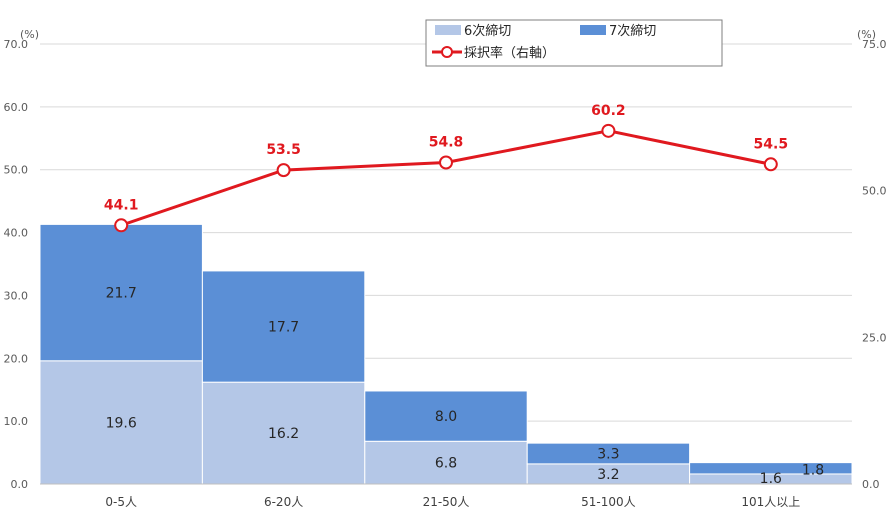 The image size is (892, 519). Describe the element at coordinates (283, 150) in the screenshot. I see `rate-value-label: 53.5` at that location.